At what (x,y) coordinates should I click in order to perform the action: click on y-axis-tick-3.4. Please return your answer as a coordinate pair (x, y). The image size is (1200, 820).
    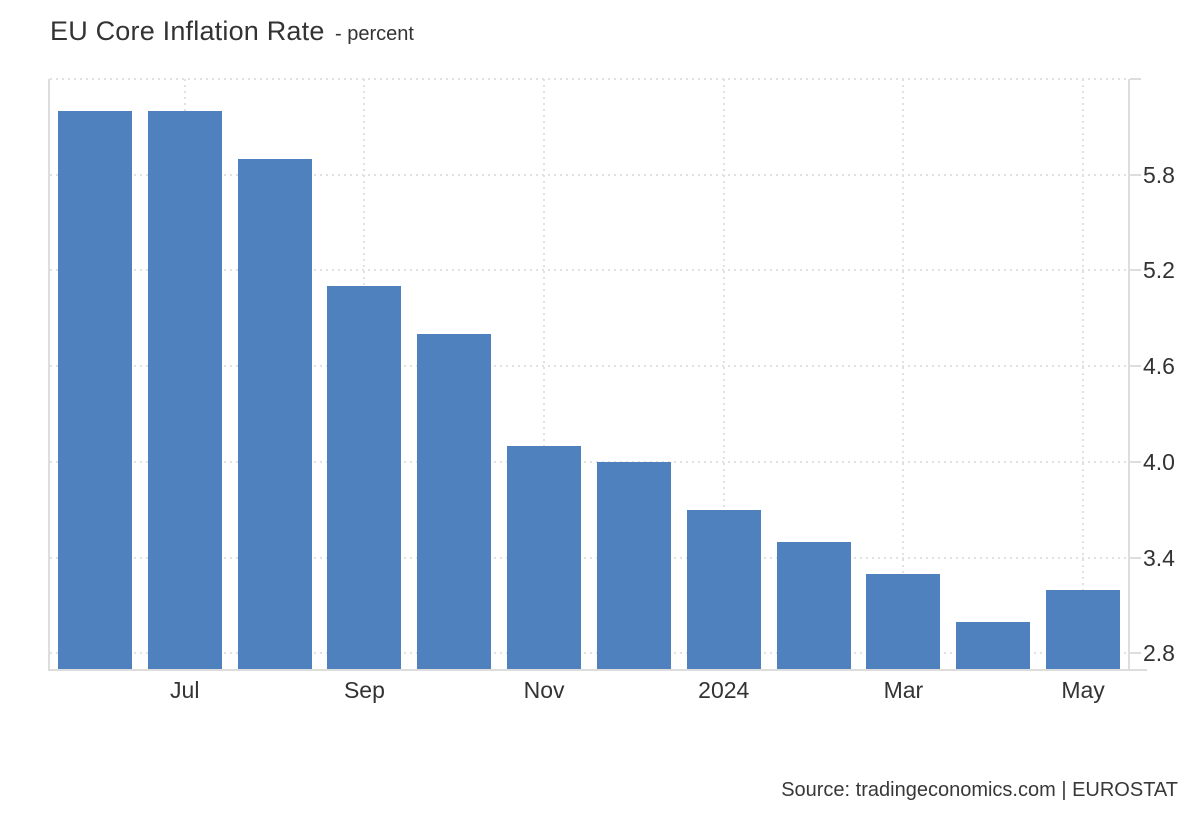
    Looking at the image, I should click on (1135, 557).